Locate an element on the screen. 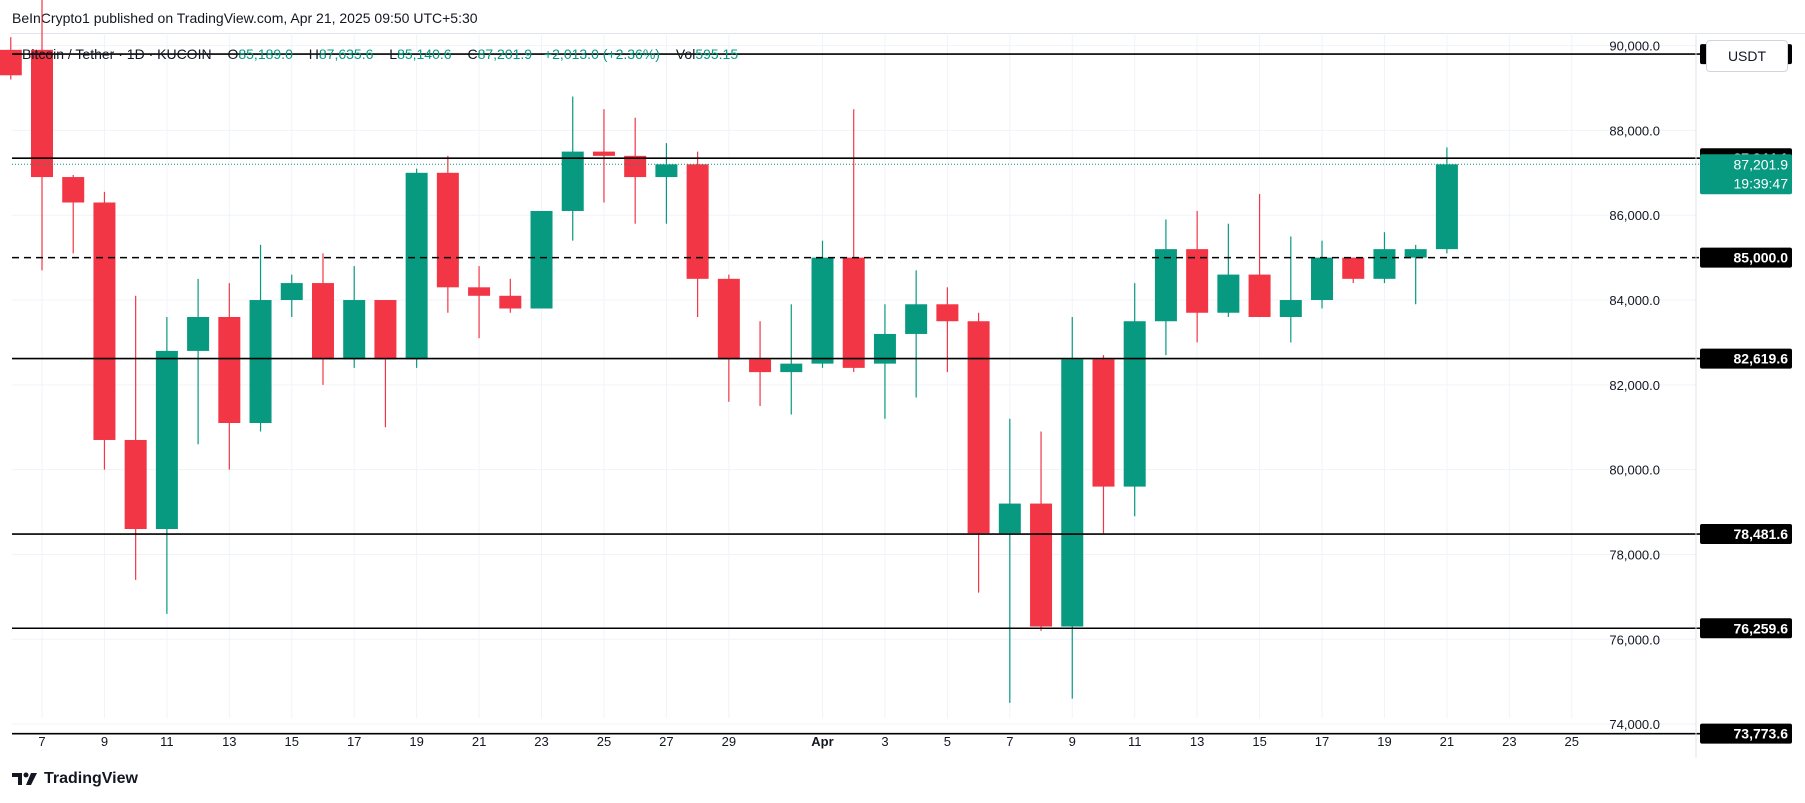 The image size is (1805, 803). low-key: L is located at coordinates (393, 54).